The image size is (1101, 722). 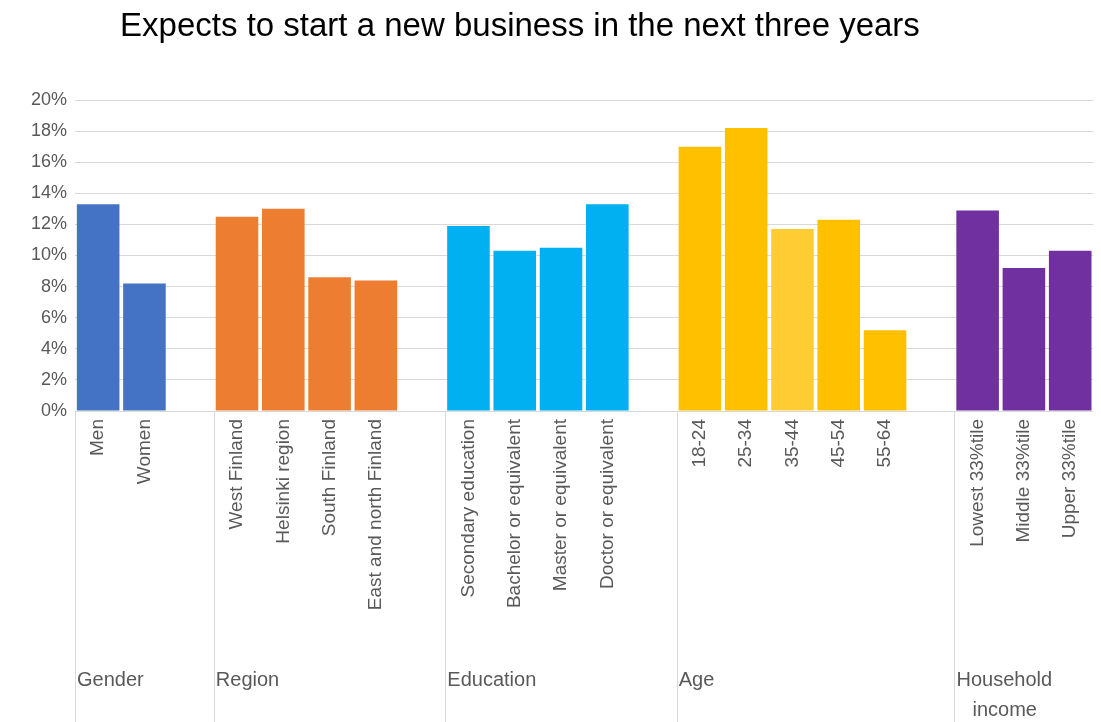 I want to click on text: Gender, so click(x=111, y=678).